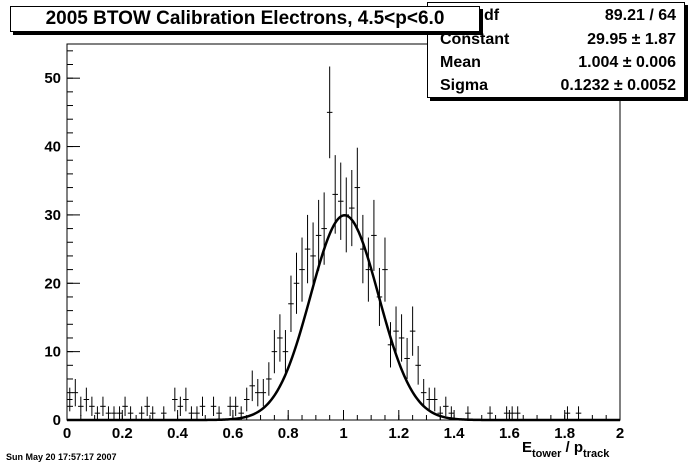 This screenshot has width=689, height=467. I want to click on stats-row-constant: Constant 29.95 ± 1.87, so click(556, 40).